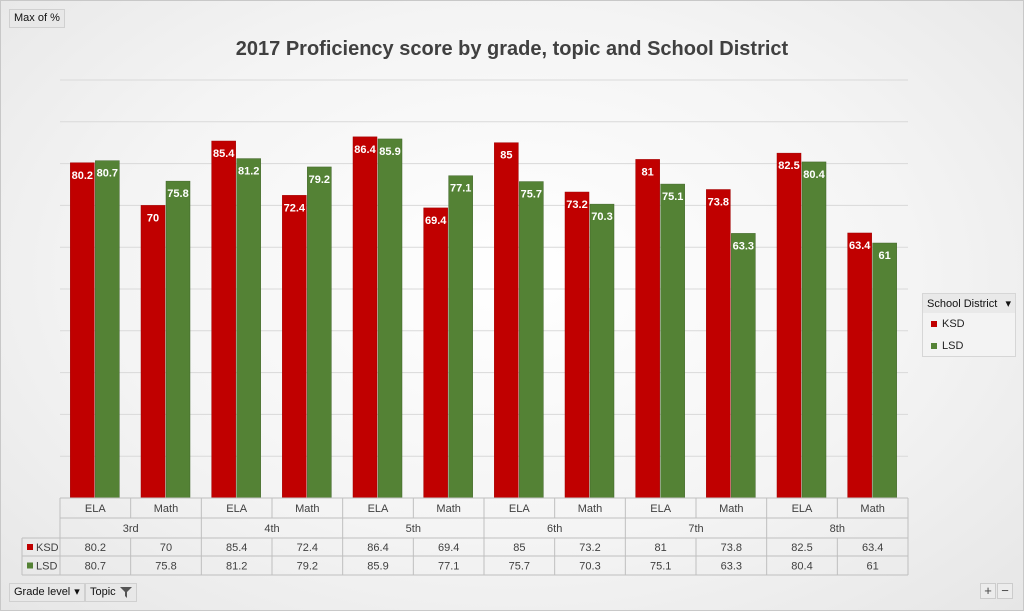 The height and width of the screenshot is (611, 1024). I want to click on data-label: 75.7, so click(531, 195).